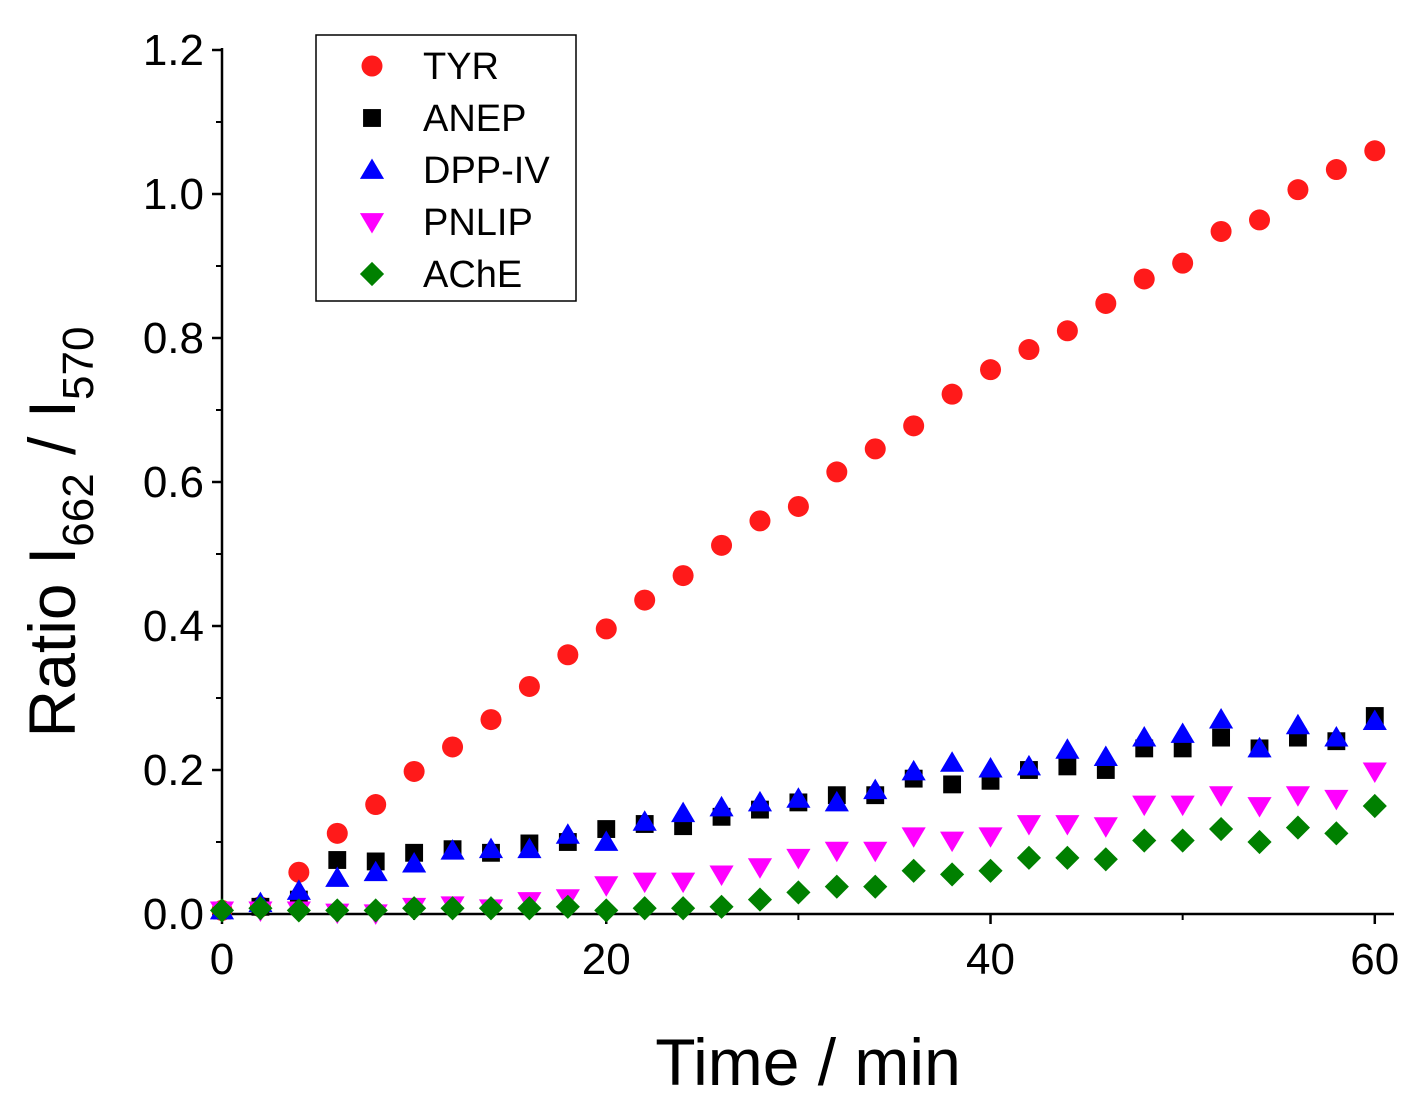 The width and height of the screenshot is (1424, 1110). Describe the element at coordinates (808, 1062) in the screenshot. I see `x-axis-title: Time / min` at that location.